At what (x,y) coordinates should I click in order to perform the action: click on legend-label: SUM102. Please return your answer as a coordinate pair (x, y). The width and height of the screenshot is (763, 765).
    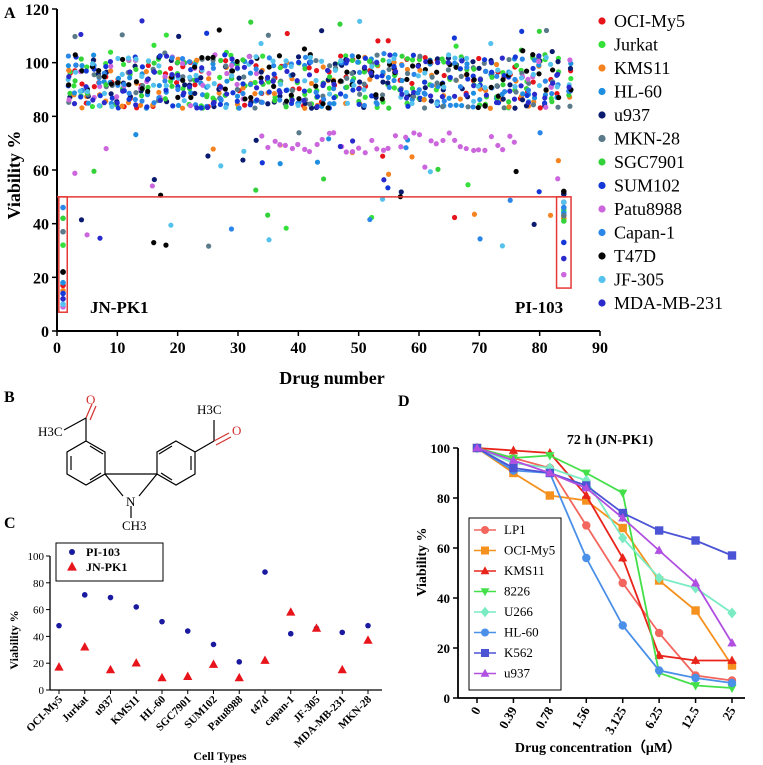
    Looking at the image, I should click on (647, 186).